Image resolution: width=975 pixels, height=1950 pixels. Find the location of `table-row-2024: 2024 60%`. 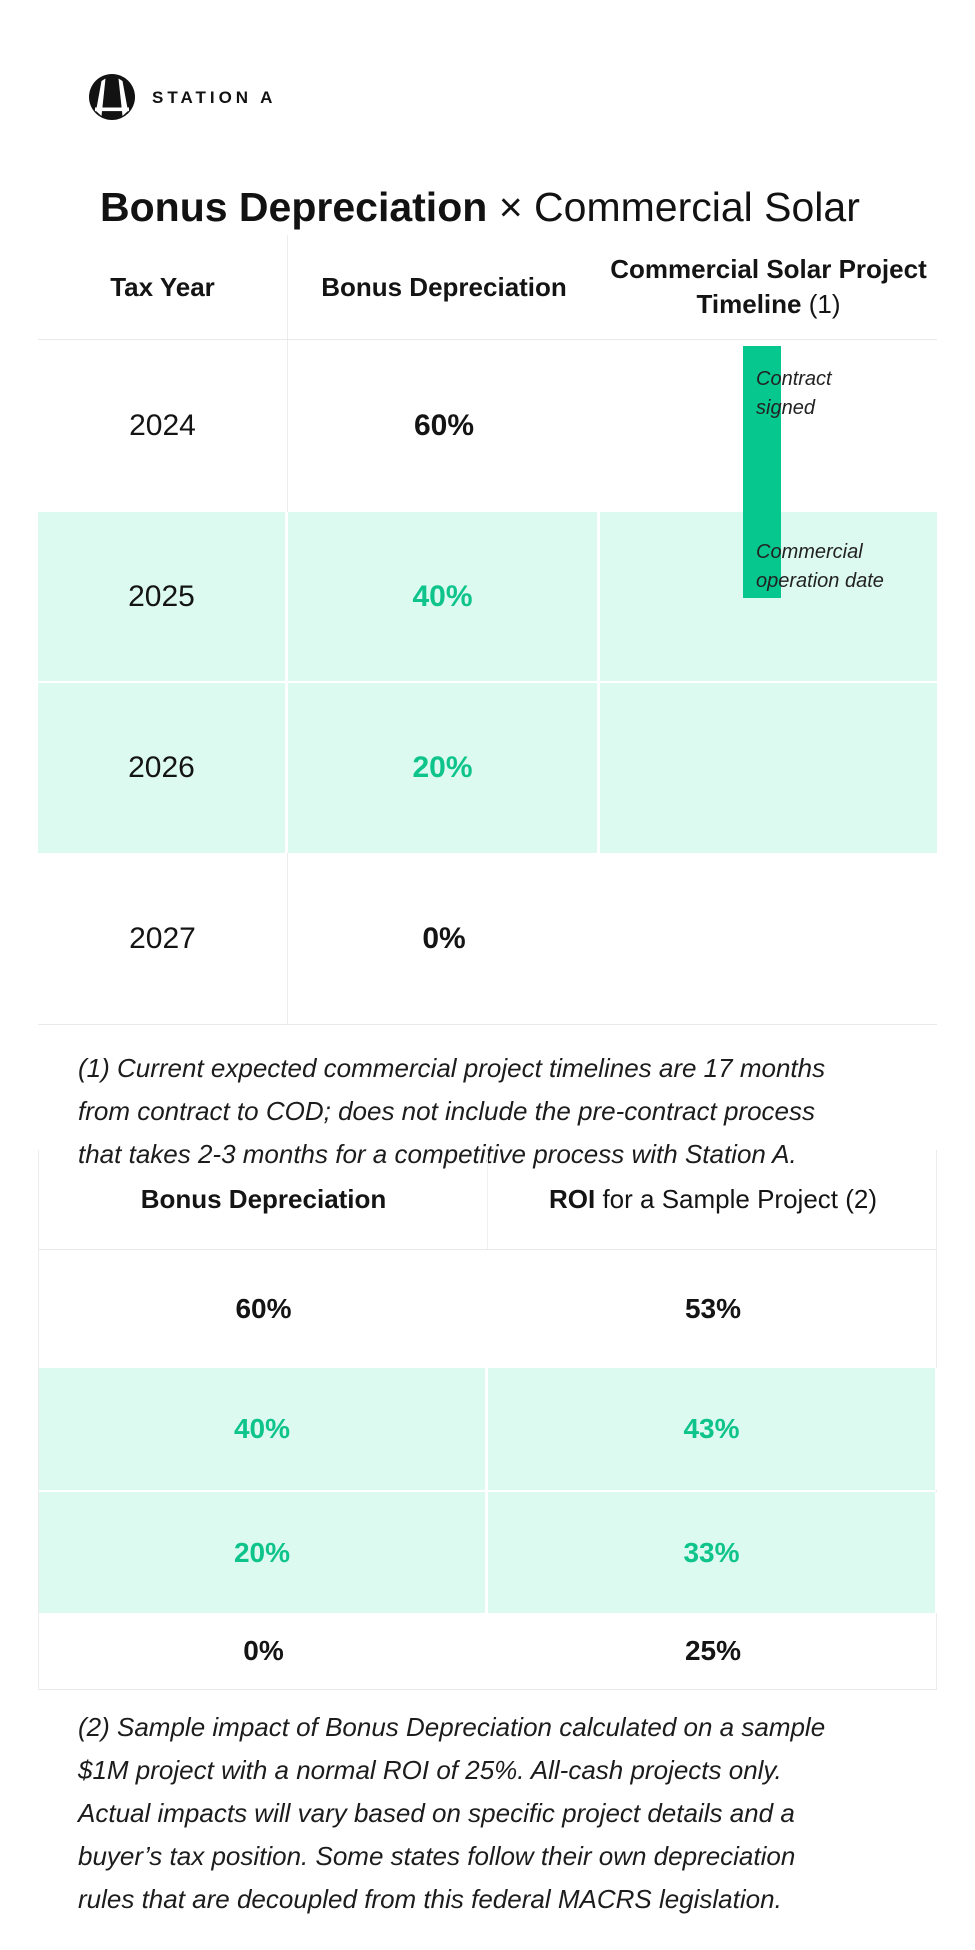

table-row-2024: 2024 60% is located at coordinates (487, 426).